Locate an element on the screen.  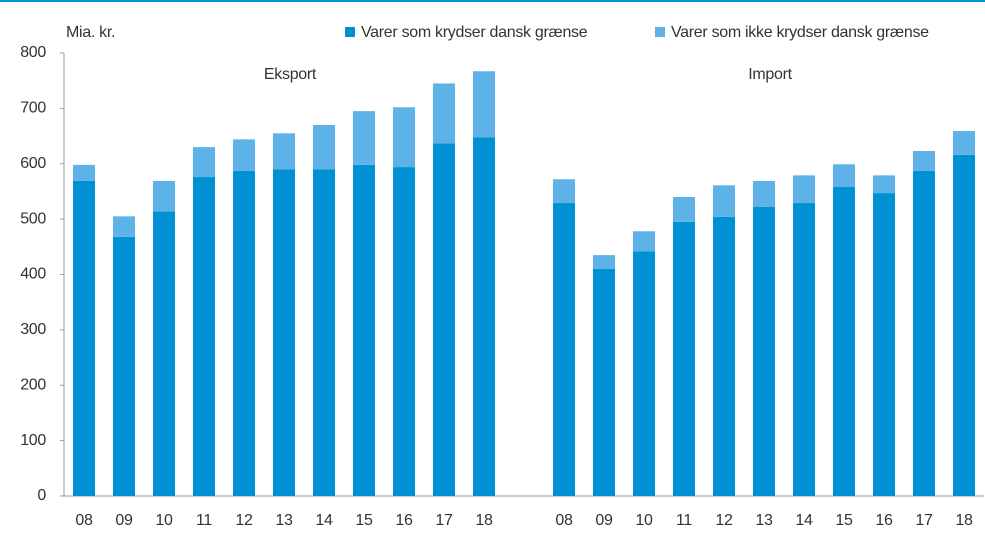
y-tick-label: 300 is located at coordinates (33, 329).